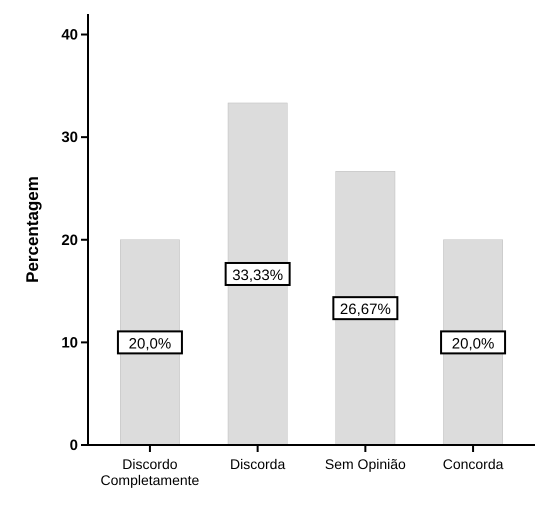 This screenshot has height=510, width=540. Describe the element at coordinates (258, 464) in the screenshot. I see `x-tick-label: Discorda` at that location.